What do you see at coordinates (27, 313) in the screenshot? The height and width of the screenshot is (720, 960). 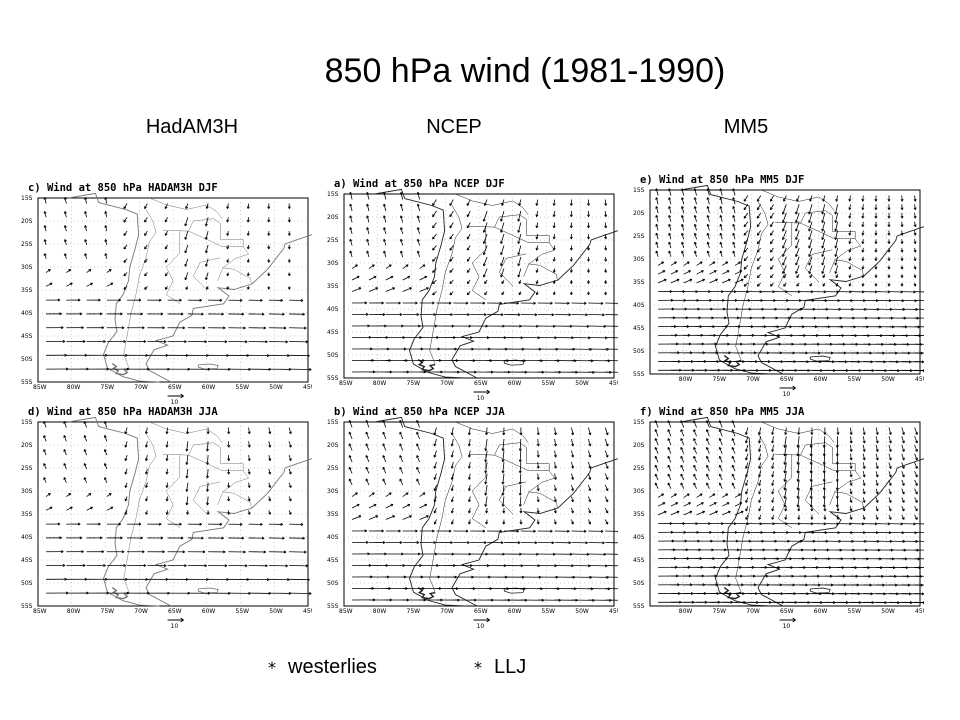 I see `lat-tick-label: 40S` at bounding box center [27, 313].